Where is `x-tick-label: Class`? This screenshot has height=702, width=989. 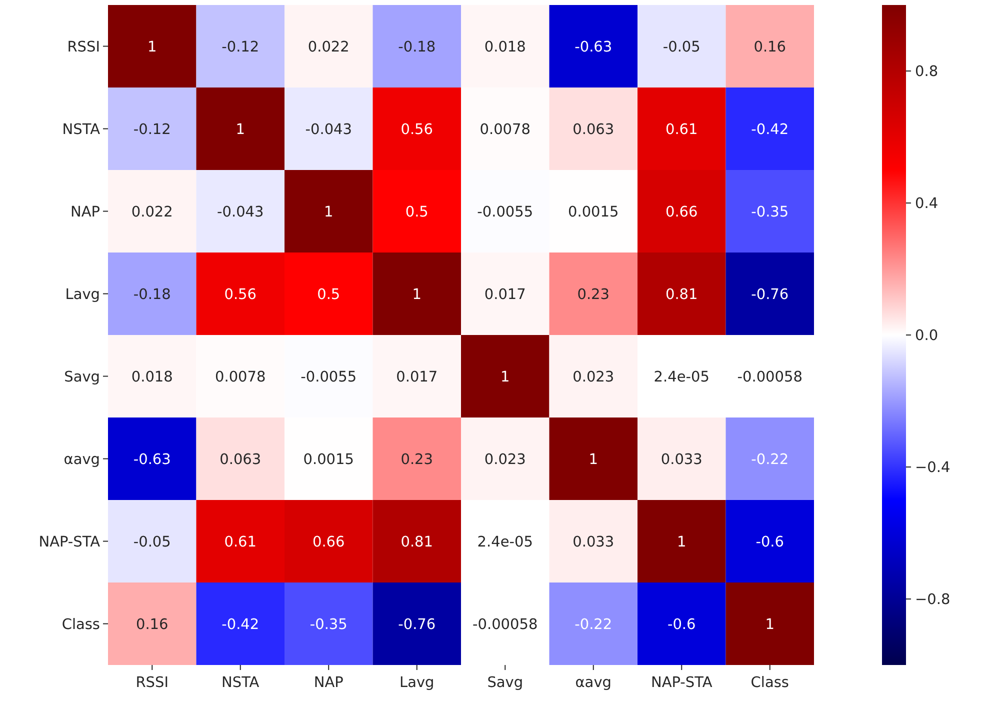 x-tick-label: Class is located at coordinates (769, 683).